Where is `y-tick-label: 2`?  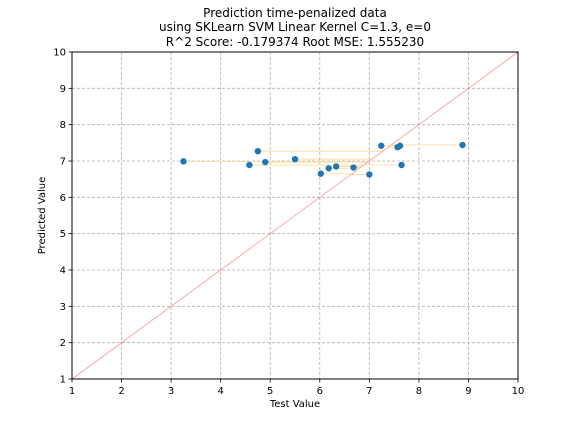
y-tick-label: 2 is located at coordinates (63, 343).